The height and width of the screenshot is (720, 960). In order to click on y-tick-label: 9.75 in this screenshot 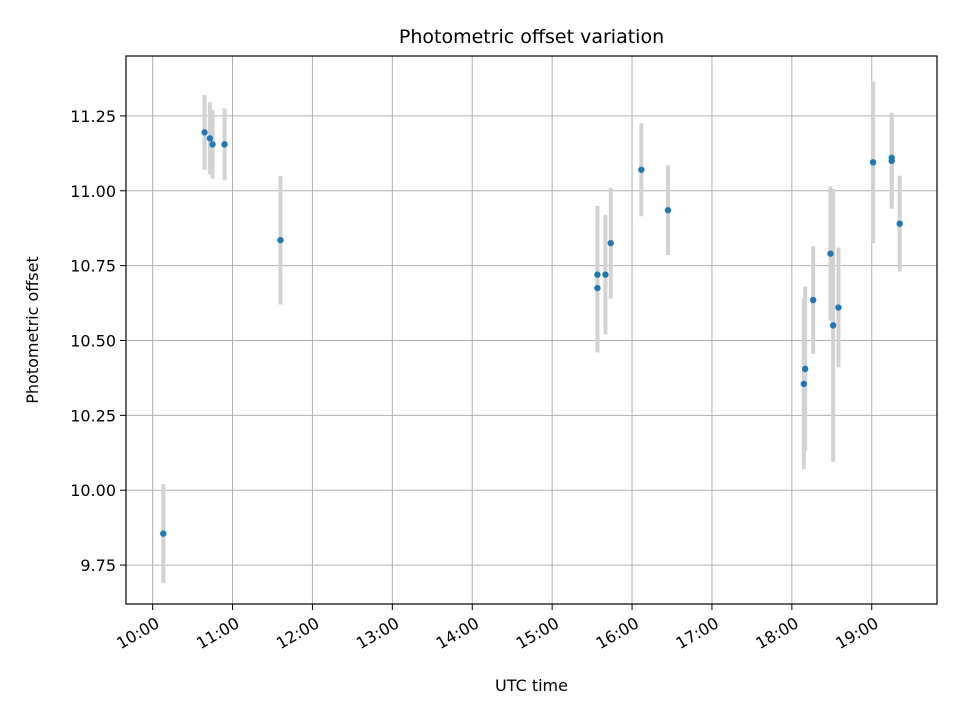, I will do `click(98, 565)`.